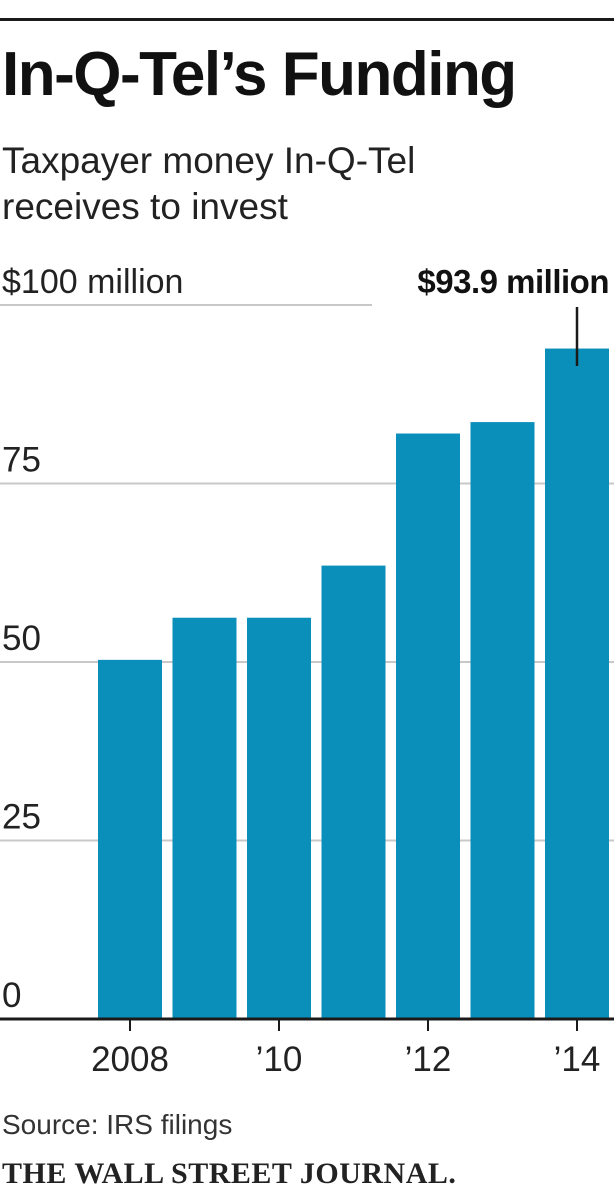 The width and height of the screenshot is (614, 1200). What do you see at coordinates (92, 282) in the screenshot?
I see `y-tick-label: $100 million` at bounding box center [92, 282].